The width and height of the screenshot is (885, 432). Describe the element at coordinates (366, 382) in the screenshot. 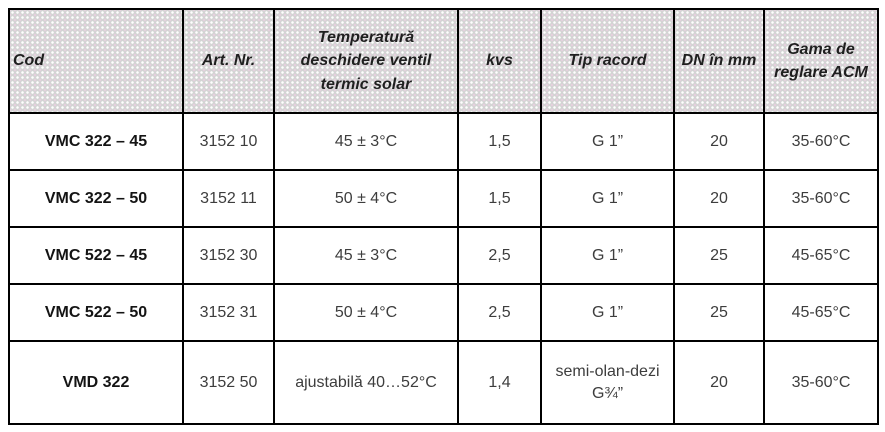

I see `cell-temperatura: ajustabilă 40…52°C` at that location.